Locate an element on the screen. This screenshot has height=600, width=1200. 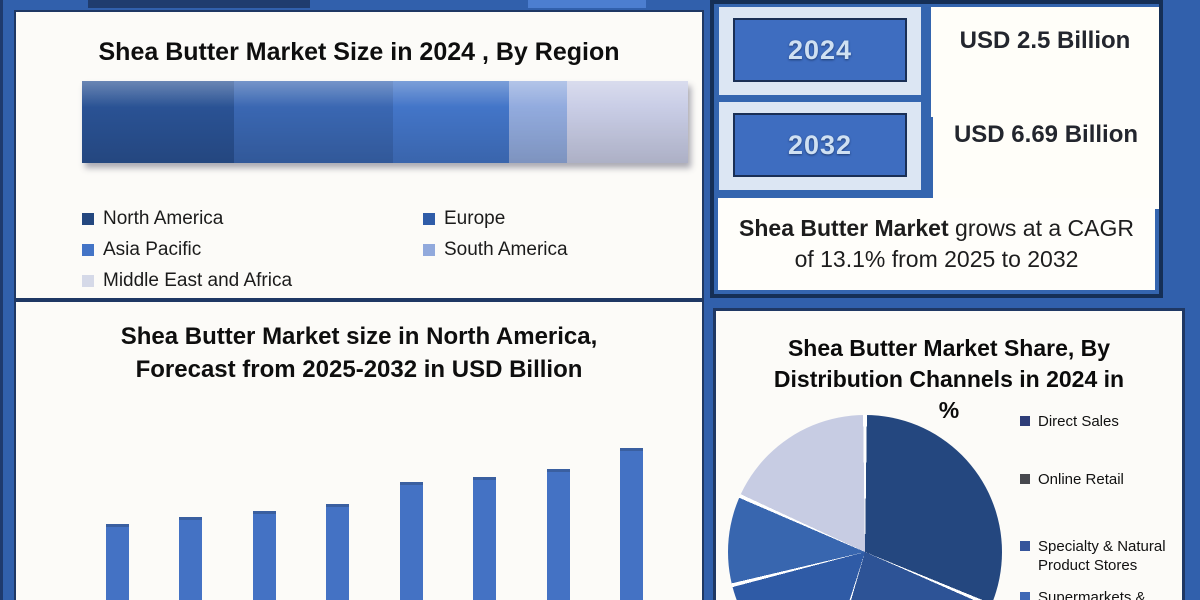
legend-item: Europe is located at coordinates (545, 219).